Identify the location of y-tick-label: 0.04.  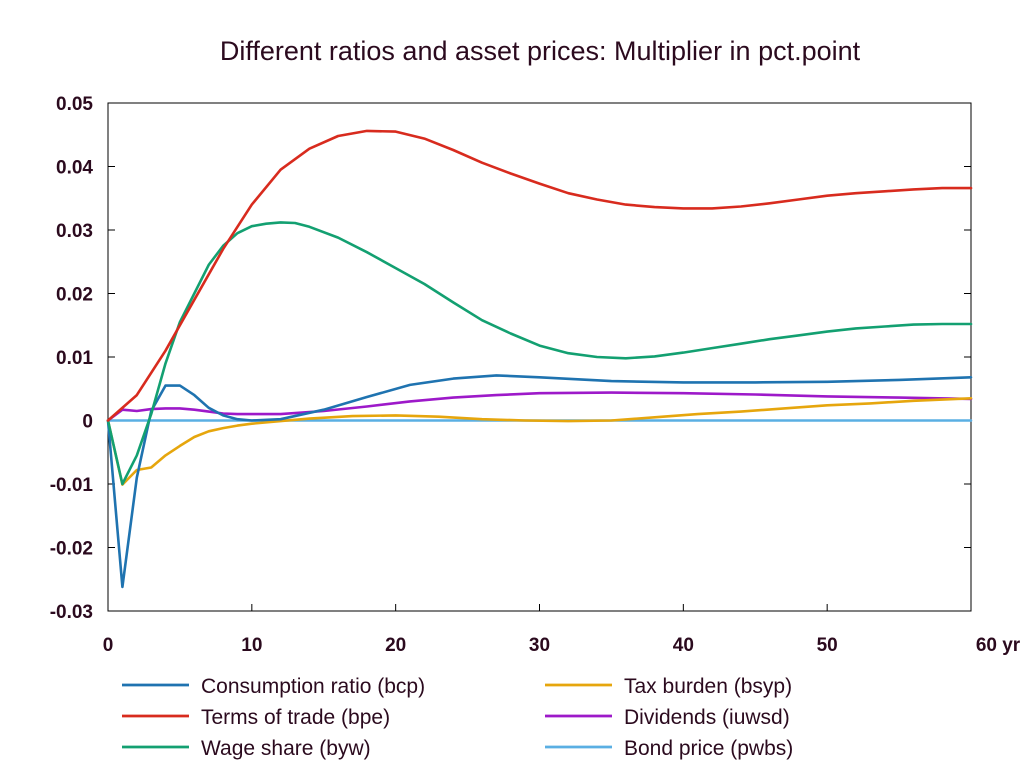
(74, 168).